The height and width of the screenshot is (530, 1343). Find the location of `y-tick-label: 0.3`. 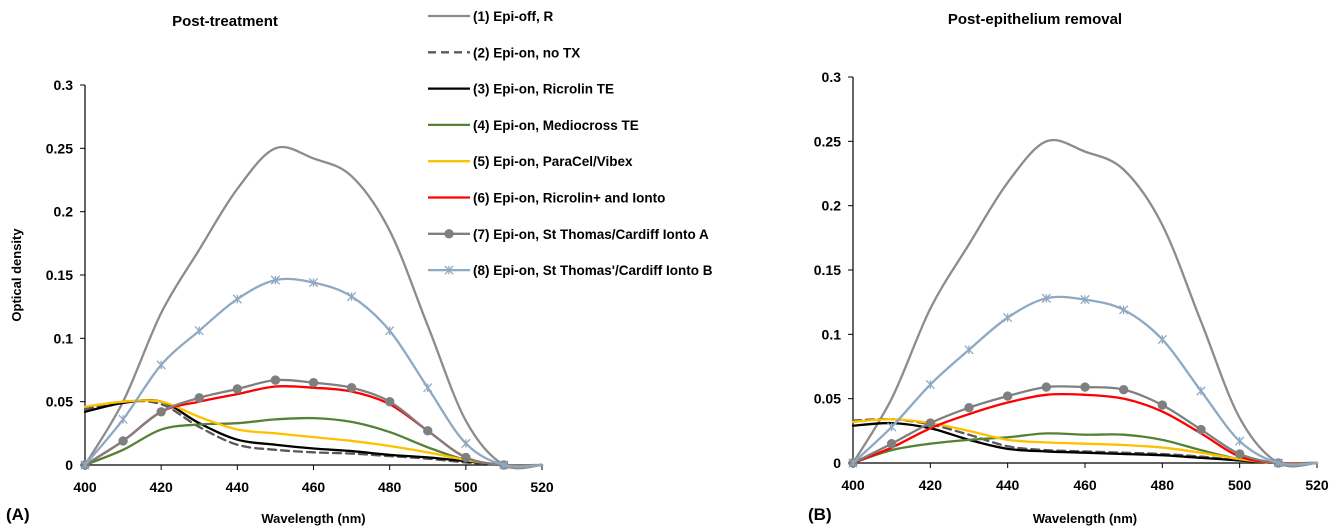

y-tick-label: 0.3 is located at coordinates (832, 77).